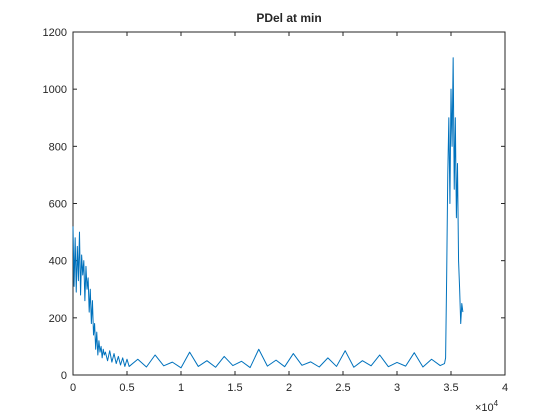 Image resolution: width=560 pixels, height=420 pixels. What do you see at coordinates (234, 388) in the screenshot?
I see `x-tick-label: 1.5` at bounding box center [234, 388].